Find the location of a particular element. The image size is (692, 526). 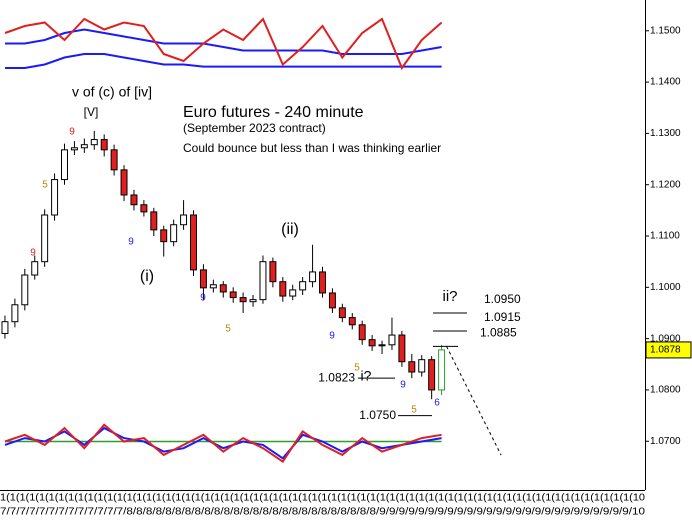

level-label: 1.0885 is located at coordinates (498, 333).